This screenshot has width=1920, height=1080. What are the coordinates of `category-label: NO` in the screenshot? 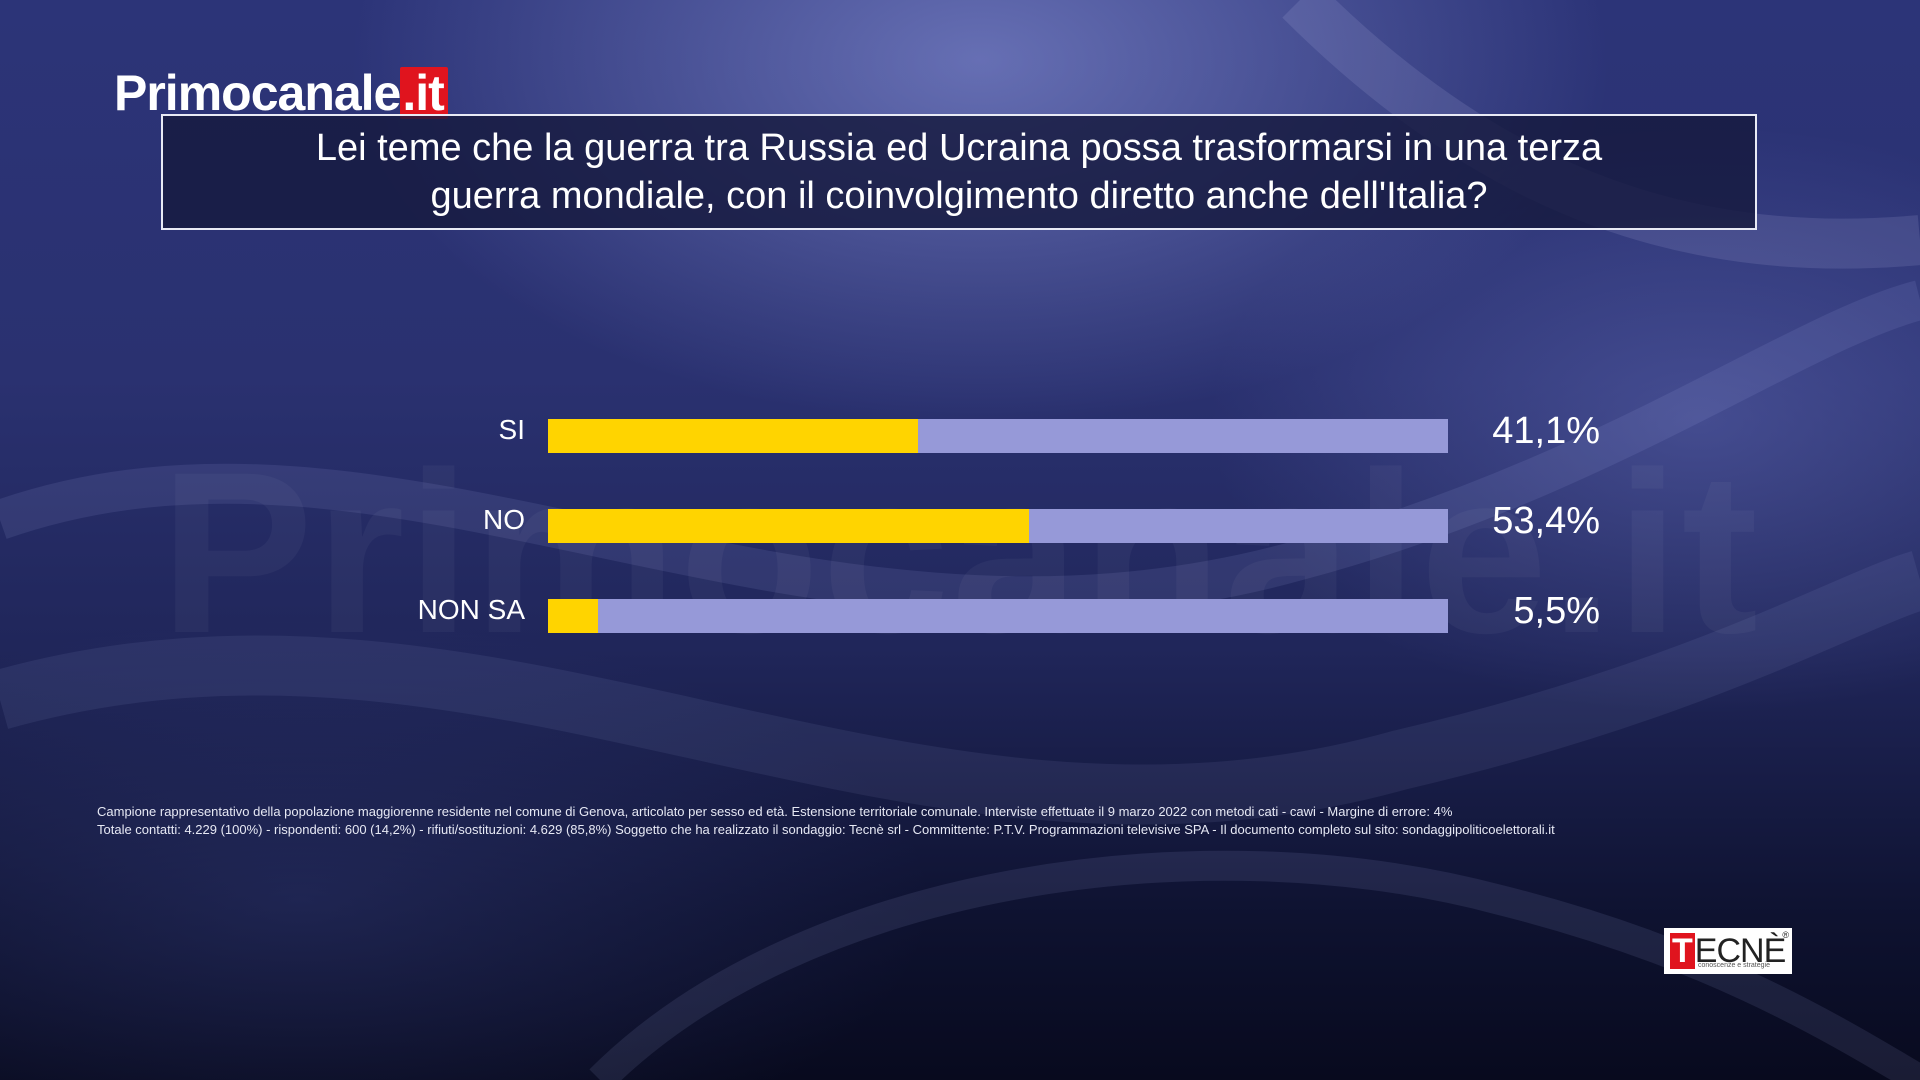 It's located at (504, 519).